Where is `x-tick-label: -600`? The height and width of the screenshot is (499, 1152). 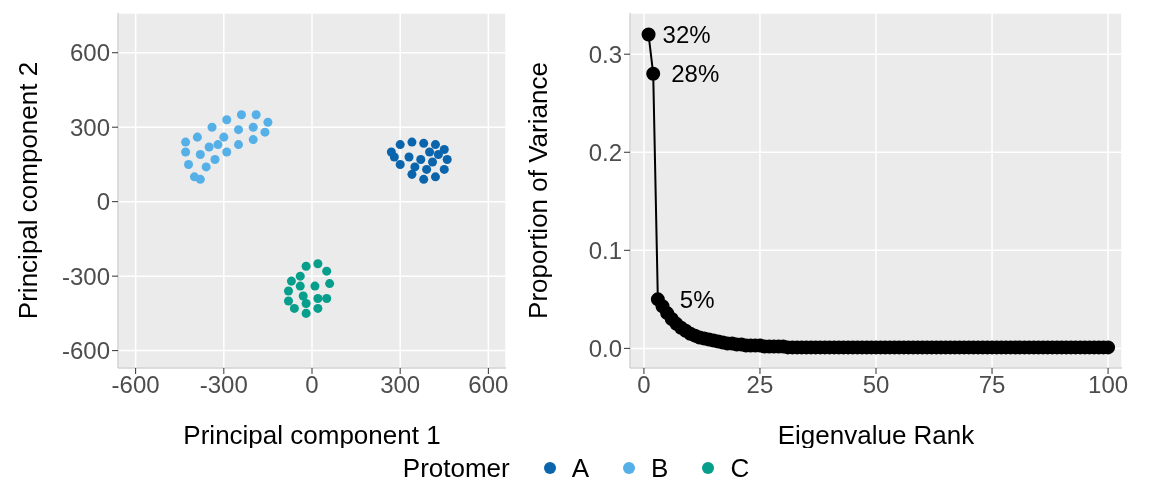 x-tick-label: -600 is located at coordinates (135, 385).